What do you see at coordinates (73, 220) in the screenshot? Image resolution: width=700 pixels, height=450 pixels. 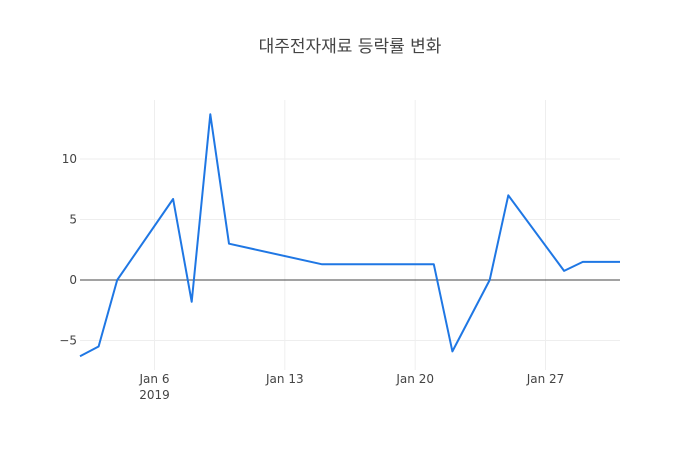 I see `y-tick-label: 5` at bounding box center [73, 220].